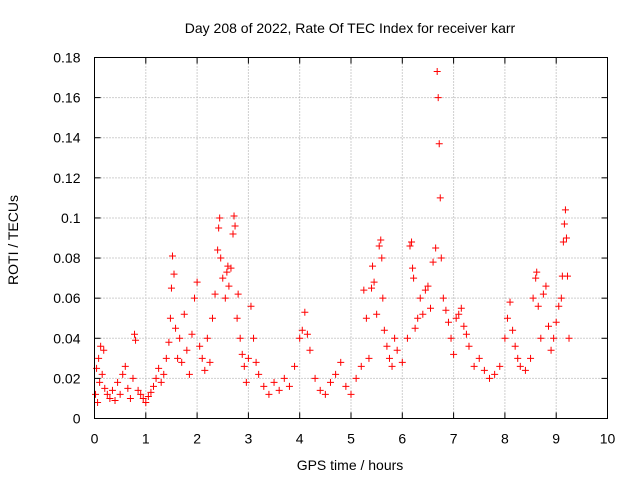  Describe the element at coordinates (66, 58) in the screenshot. I see `y-tick-label: 0.18` at that location.